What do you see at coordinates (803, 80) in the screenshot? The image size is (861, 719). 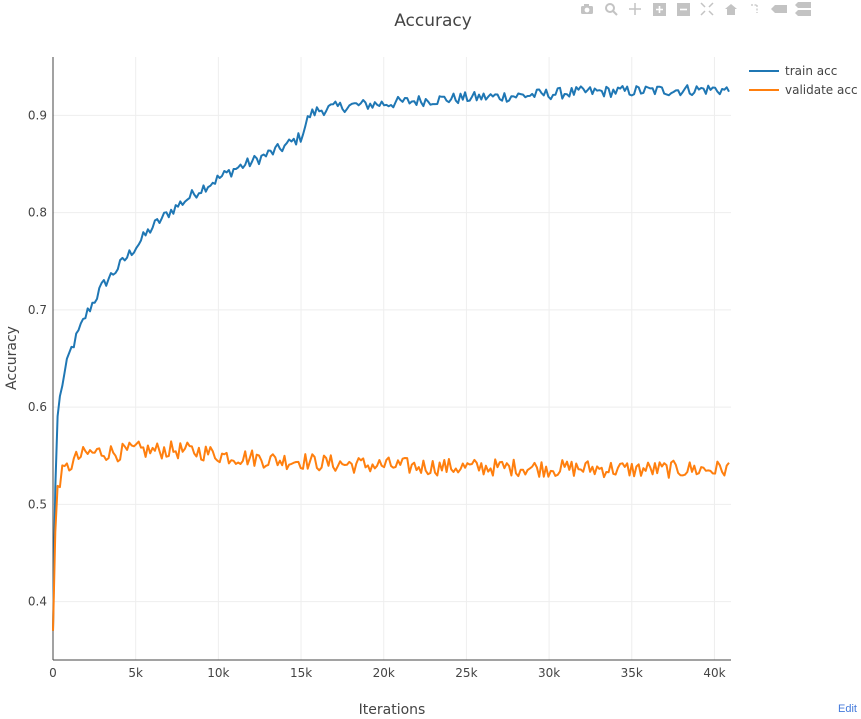 I see `legend: train acc validate acc` at bounding box center [803, 80].